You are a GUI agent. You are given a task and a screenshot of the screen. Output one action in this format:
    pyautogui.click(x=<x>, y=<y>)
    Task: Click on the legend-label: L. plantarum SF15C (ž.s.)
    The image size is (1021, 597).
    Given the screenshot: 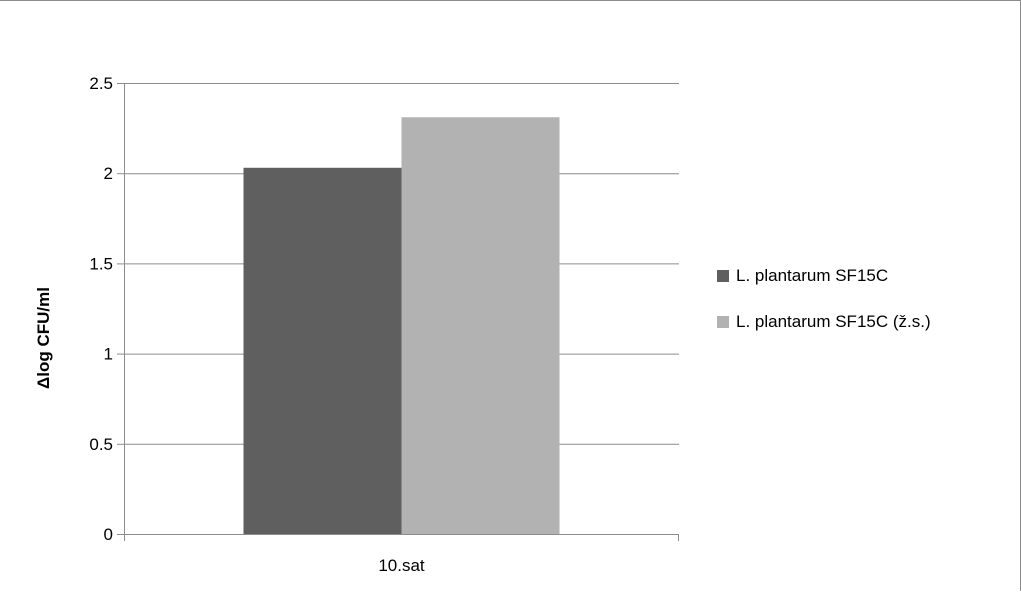 What is the action you would take?
    pyautogui.click(x=833, y=321)
    